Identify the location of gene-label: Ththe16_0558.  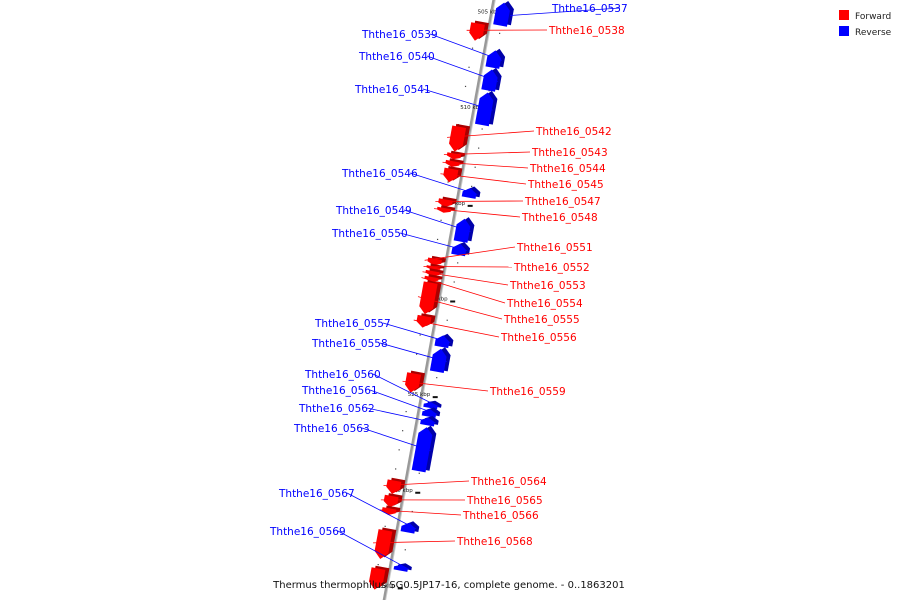
(349, 344).